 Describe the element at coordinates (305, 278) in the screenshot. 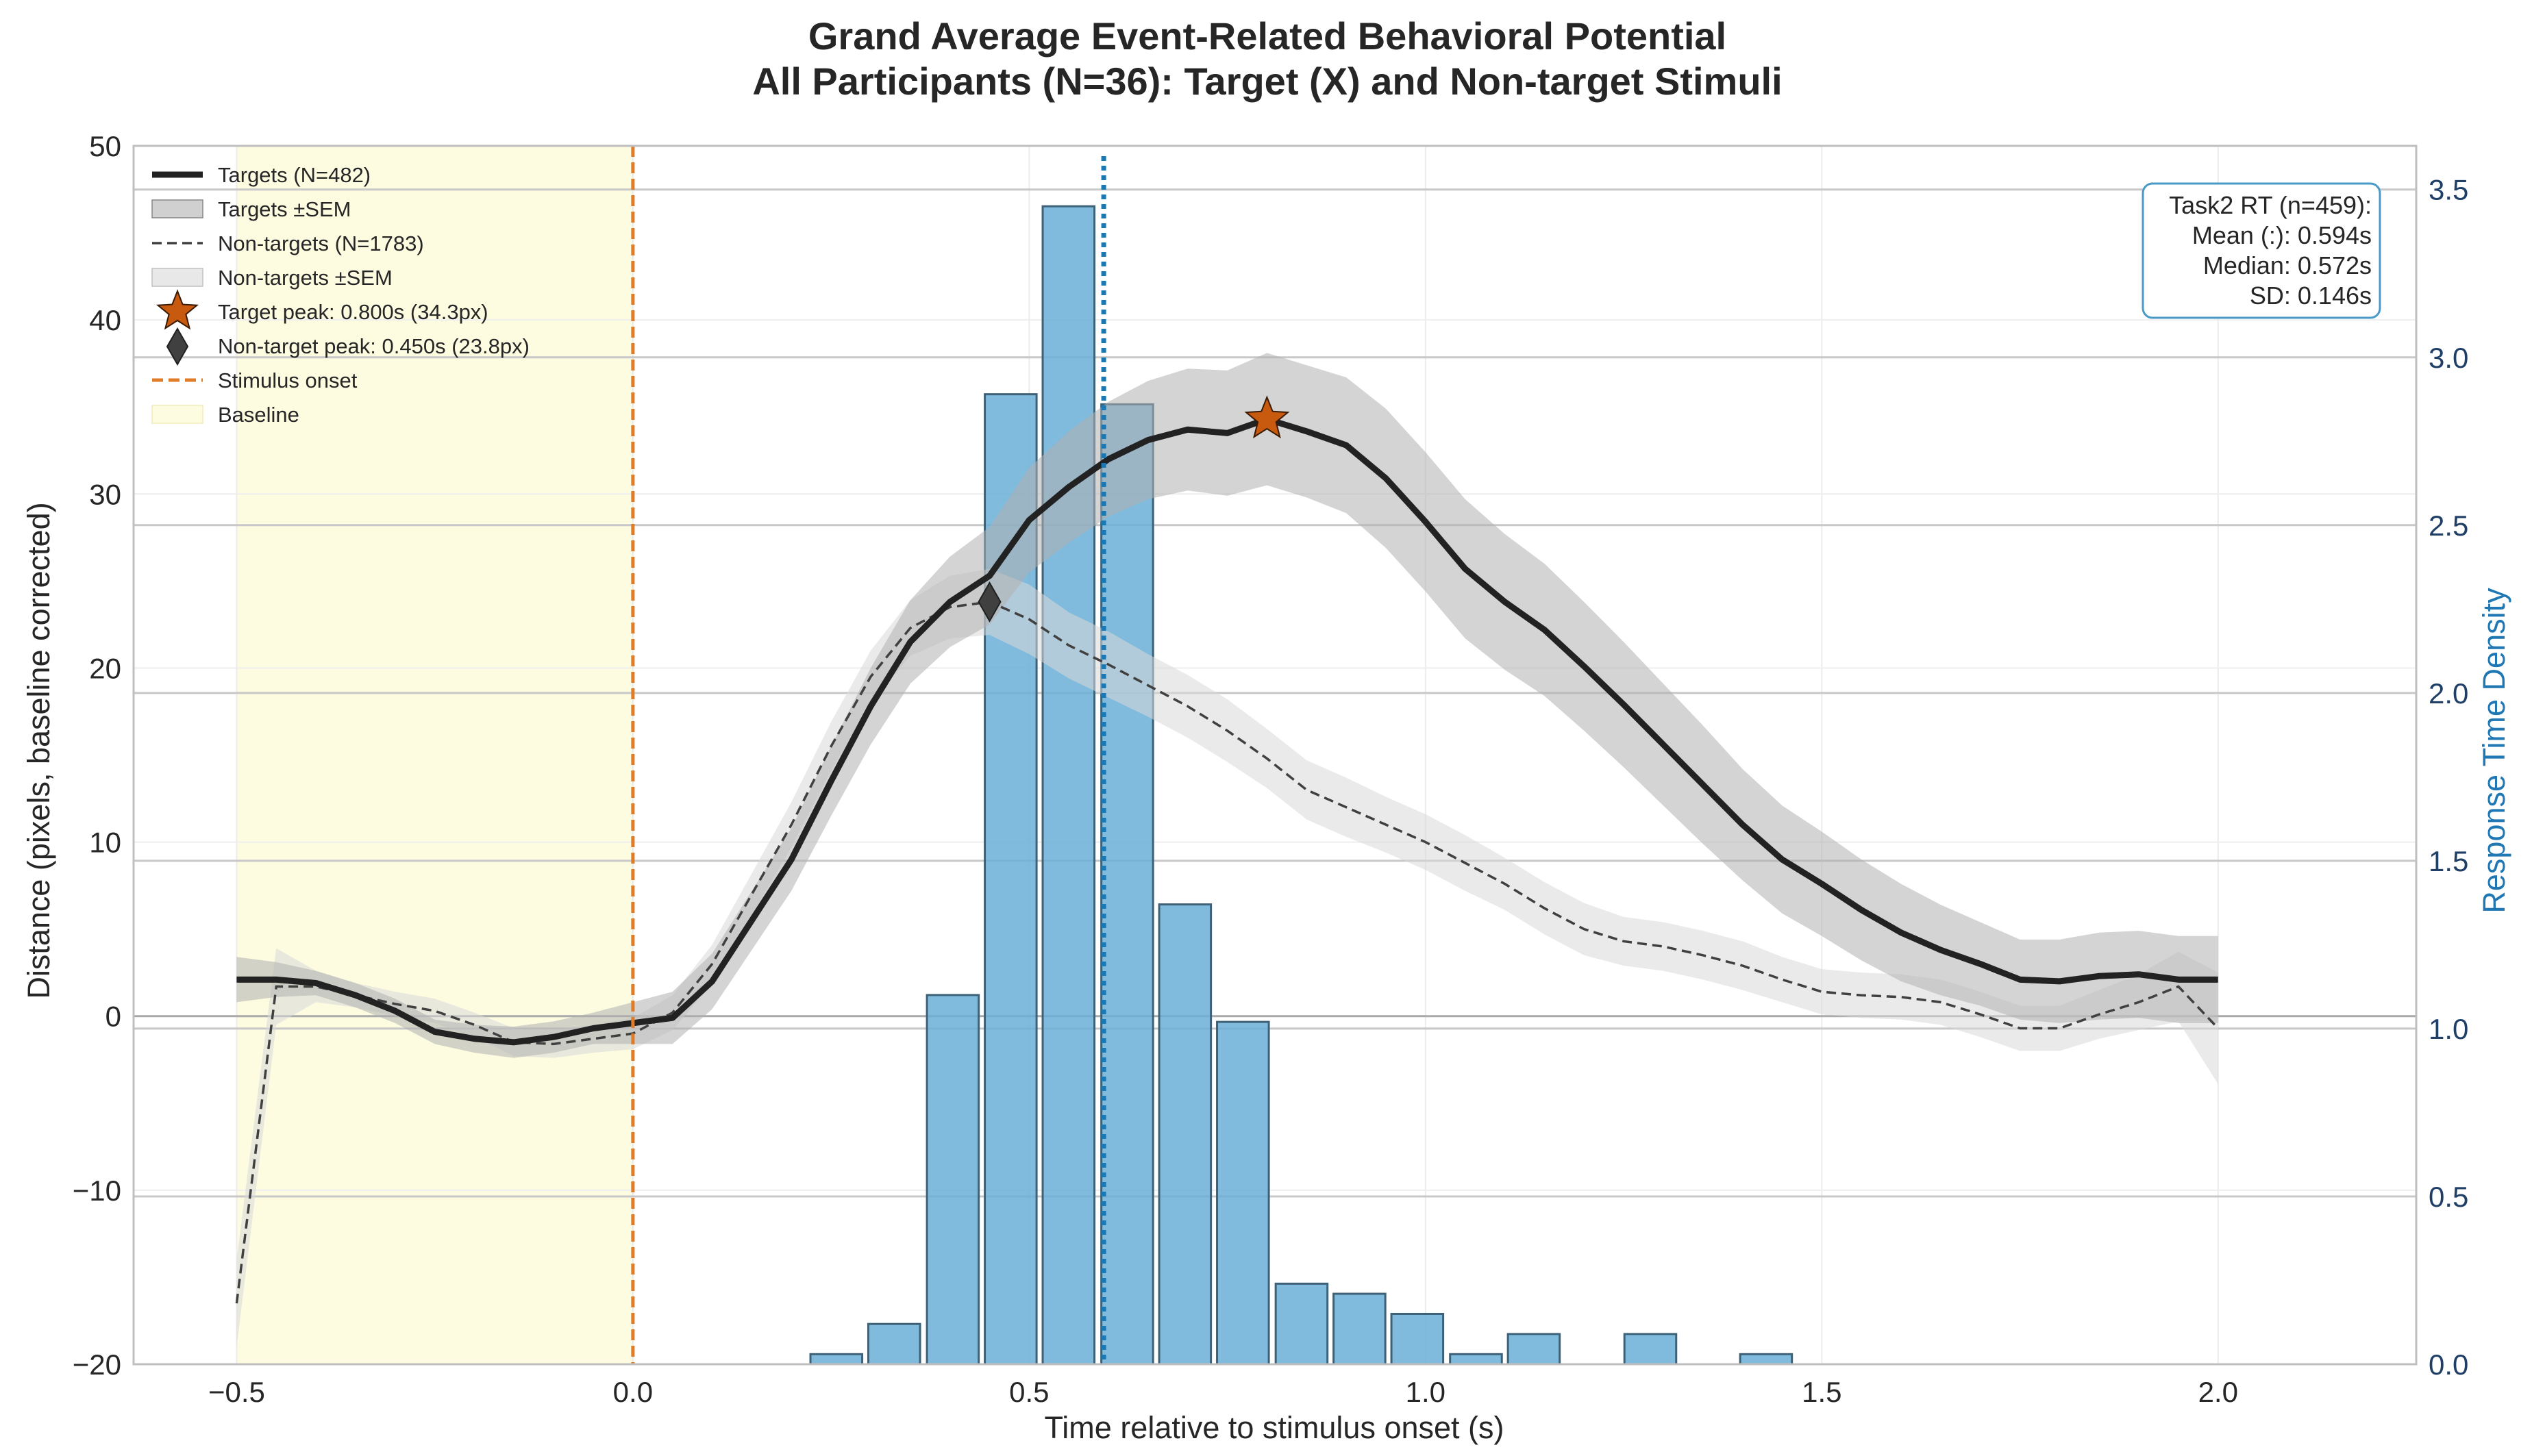

I see `legend-label-nontargets-sem: Non-targets ±SEM` at that location.